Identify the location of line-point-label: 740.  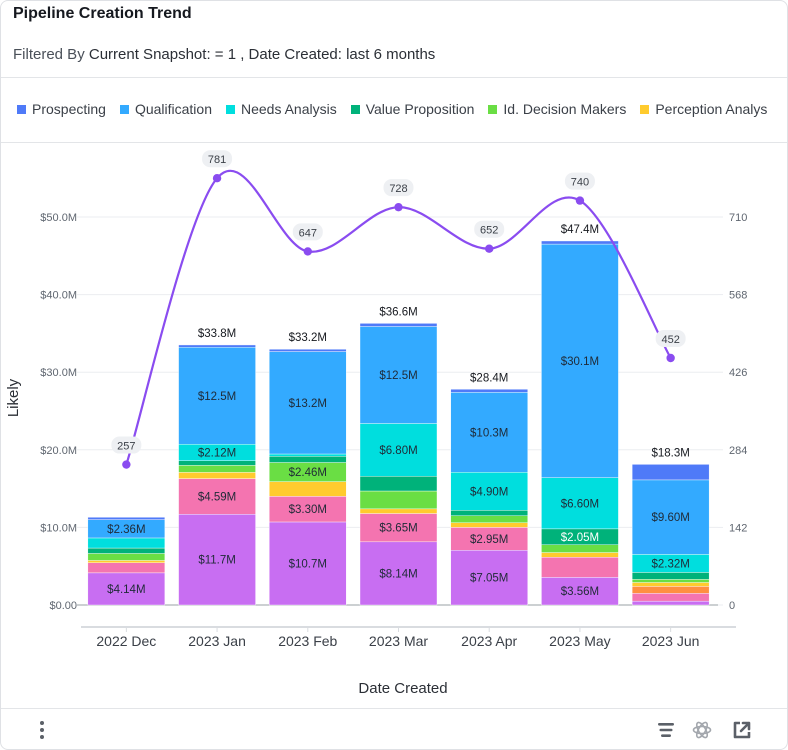
(580, 183).